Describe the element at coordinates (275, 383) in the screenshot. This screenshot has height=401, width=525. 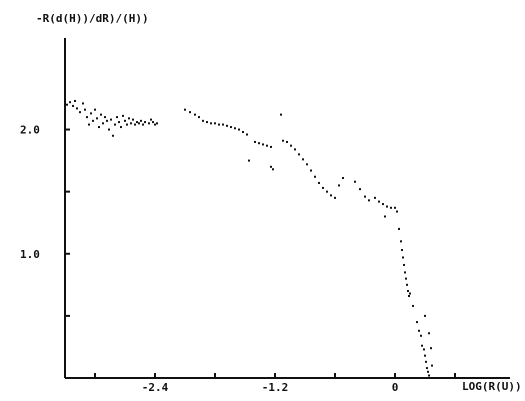
I see `x-axis-ticks: -2.4 -1.2 0` at that location.